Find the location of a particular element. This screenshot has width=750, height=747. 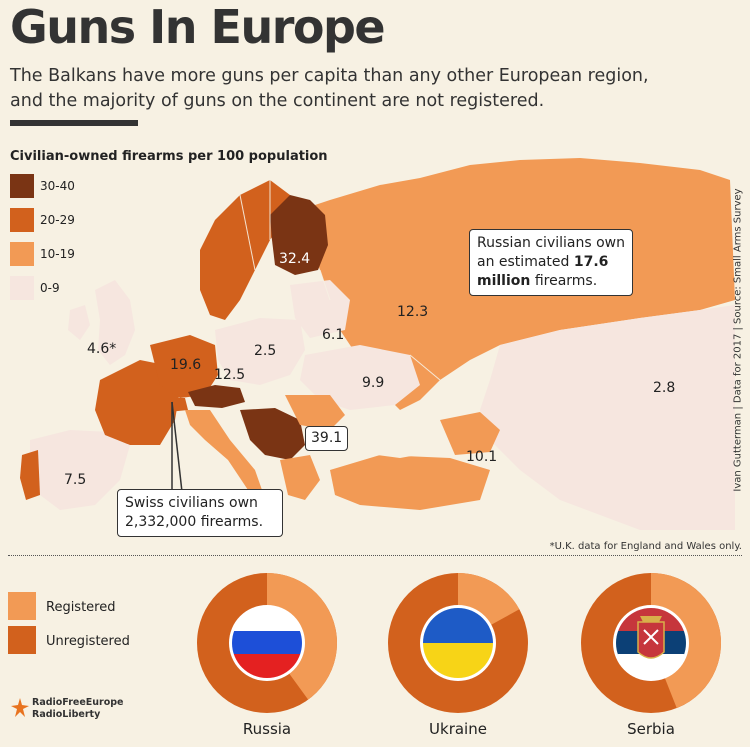

russia-callout-line-2-bold: 17.6 is located at coordinates (591, 262).